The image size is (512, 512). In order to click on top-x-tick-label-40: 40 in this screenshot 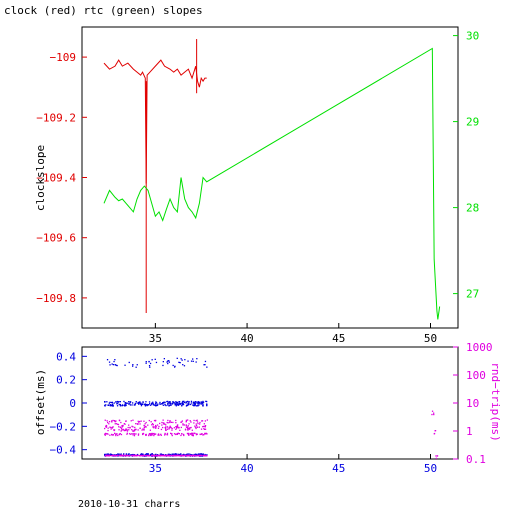, I will do `click(246, 338)`.